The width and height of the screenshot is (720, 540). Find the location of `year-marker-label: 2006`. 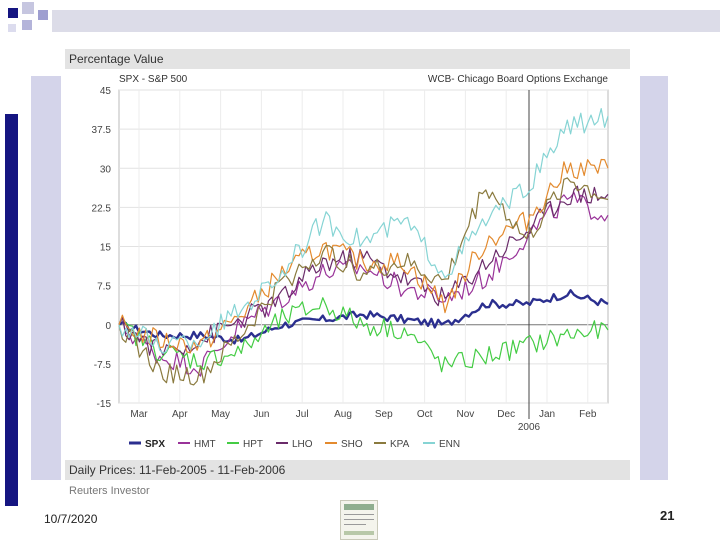

year-marker-label: 2006 is located at coordinates (529, 427).